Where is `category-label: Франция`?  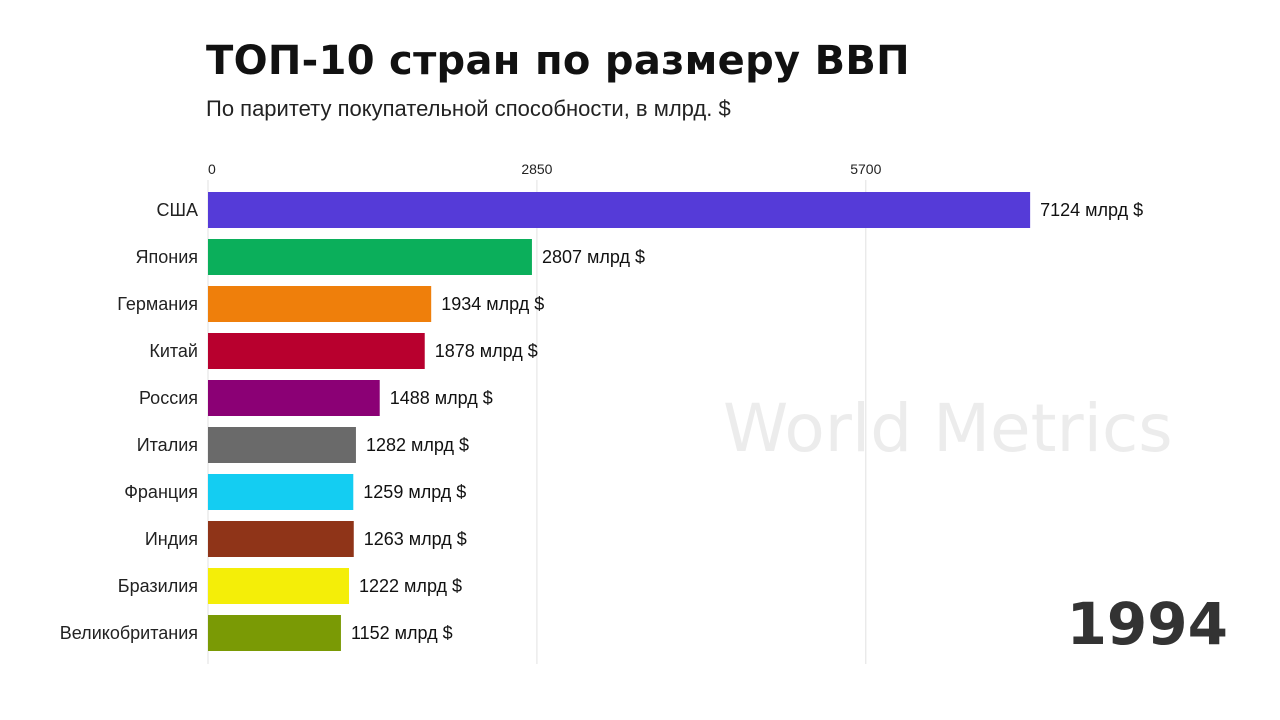
category-label: Франция is located at coordinates (161, 492).